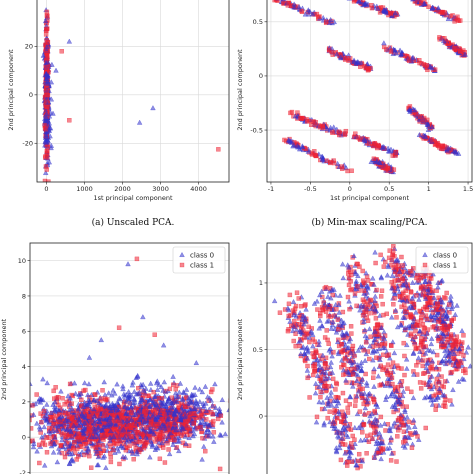 The image size is (474, 474). I want to click on y-tick-label: 2, so click(24, 402).